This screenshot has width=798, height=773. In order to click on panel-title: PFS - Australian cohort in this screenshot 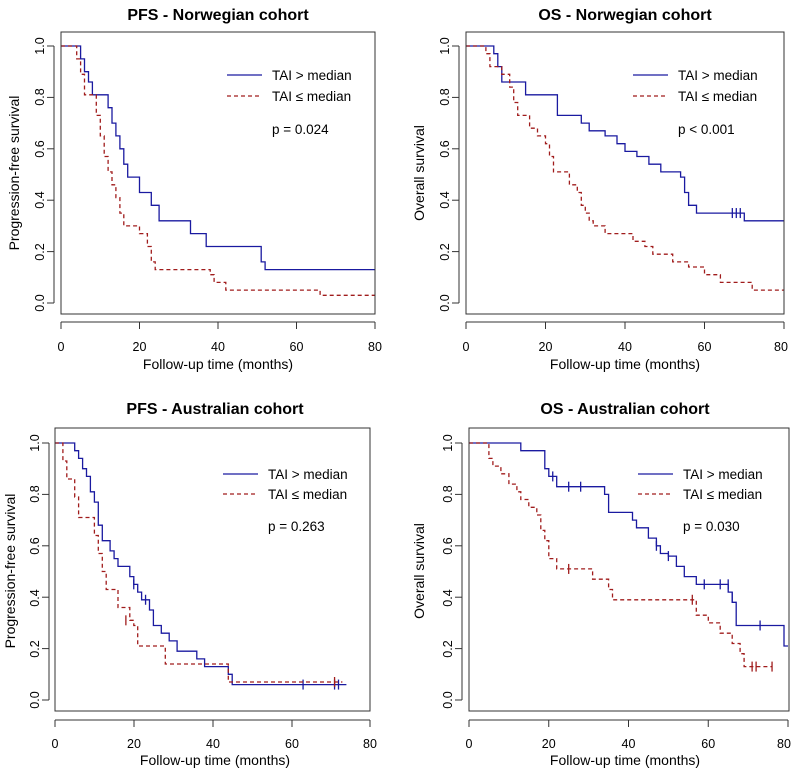, I will do `click(215, 409)`.